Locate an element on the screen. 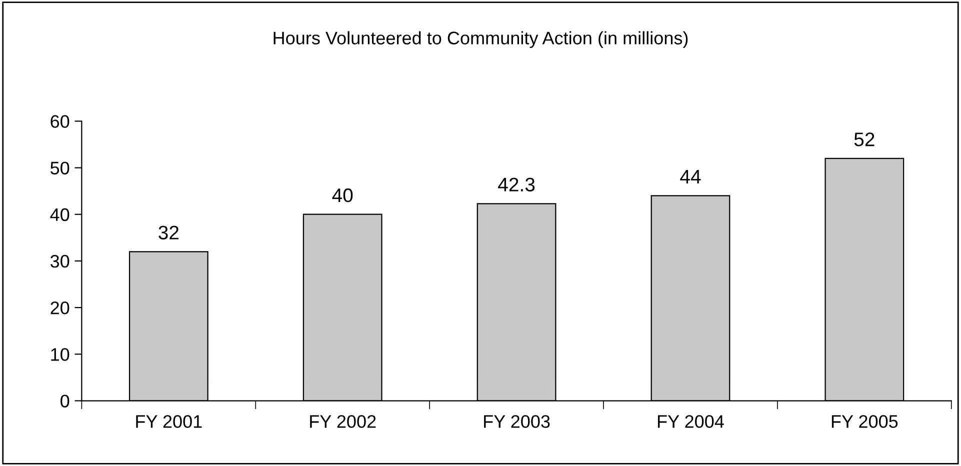 This screenshot has height=466, width=961. y-tick-label: 60 is located at coordinates (60, 121).